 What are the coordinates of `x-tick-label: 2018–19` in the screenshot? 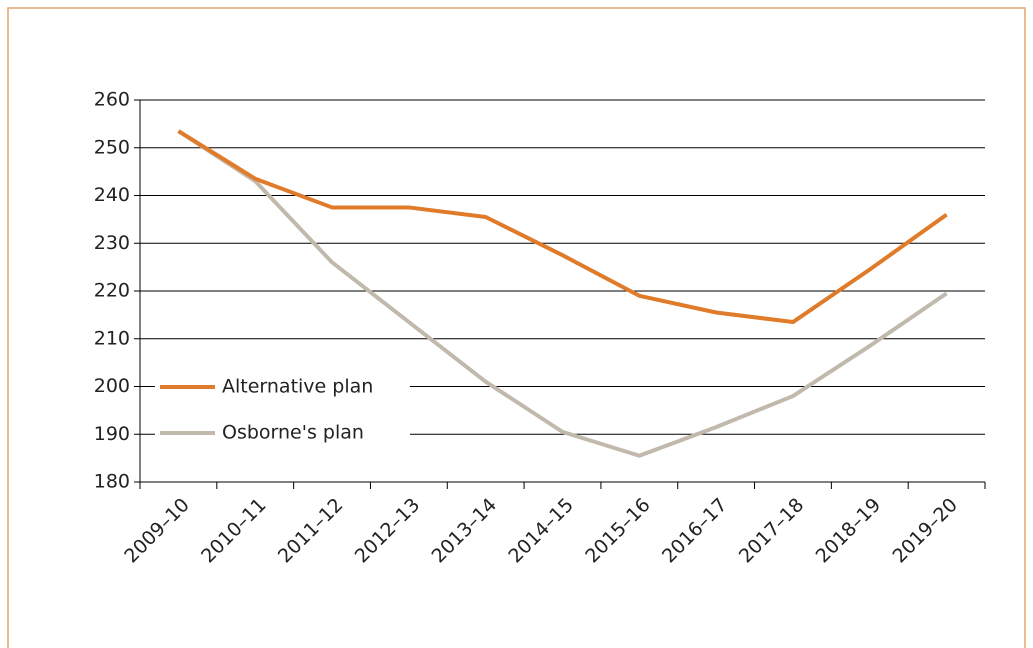 It's located at (849, 531).